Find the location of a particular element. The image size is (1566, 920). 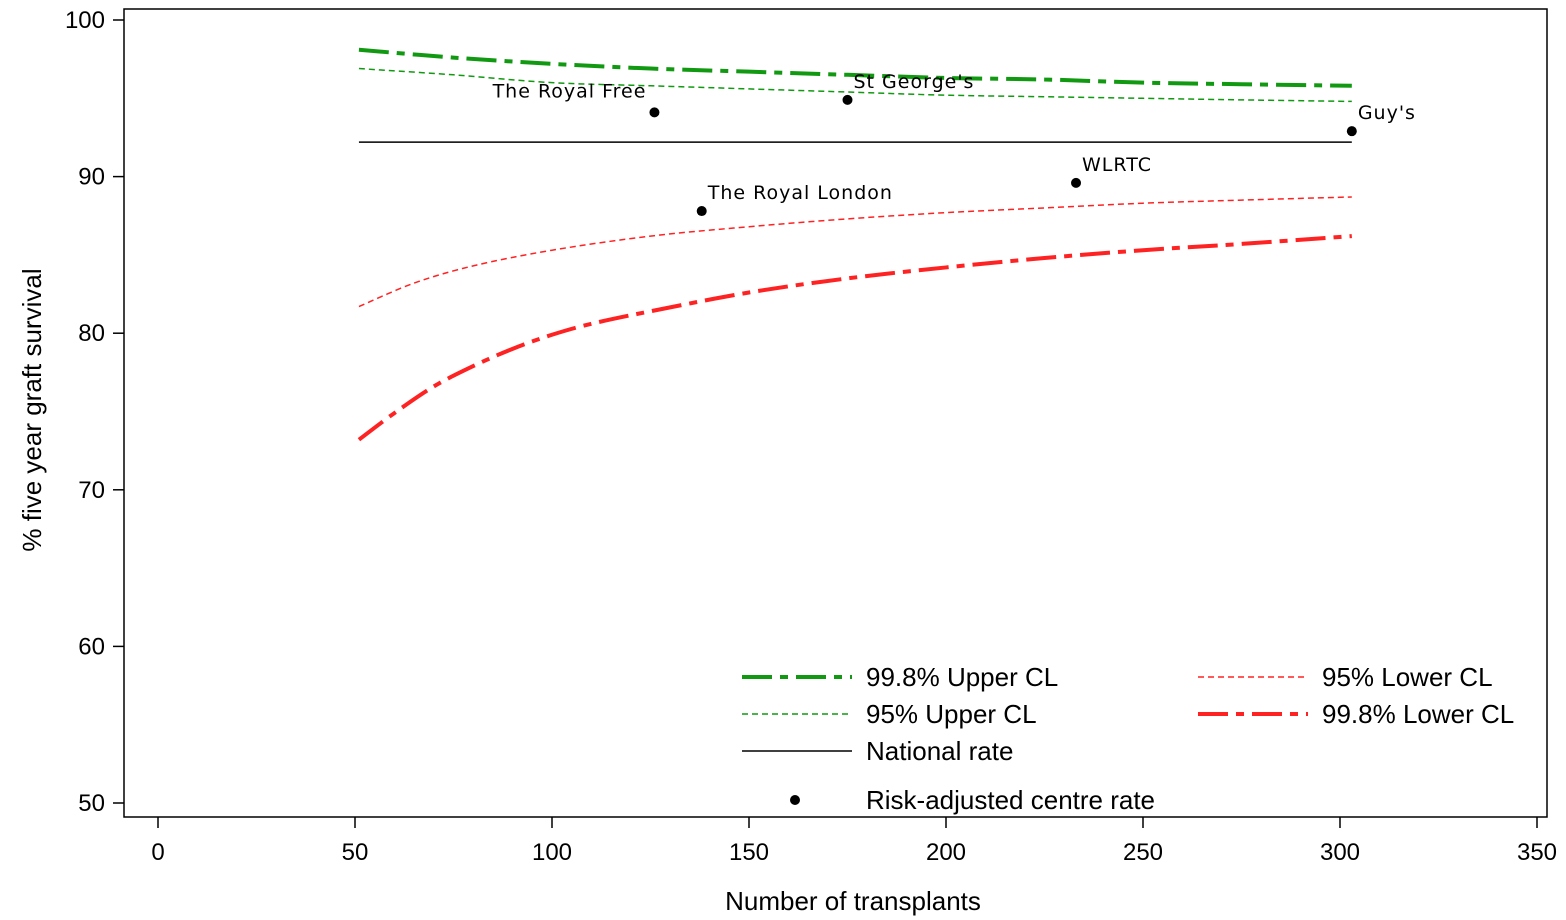

legend-label: Risk-adjusted centre rate is located at coordinates (1010, 800).